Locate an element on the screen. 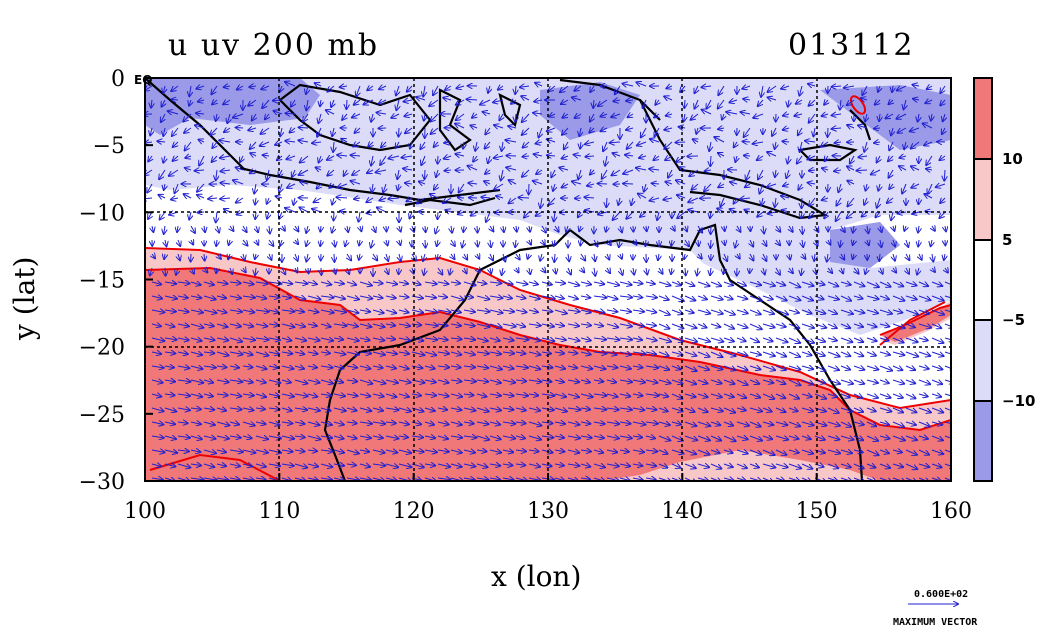  y-tick-label: 0 is located at coordinates (118, 79).